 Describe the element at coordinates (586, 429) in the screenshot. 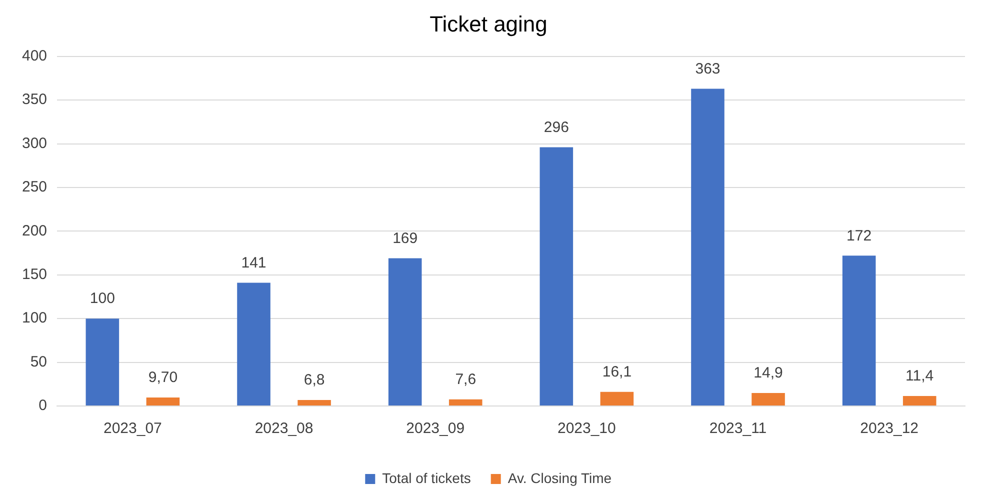

I see `x-tick-label: 2023_10` at that location.